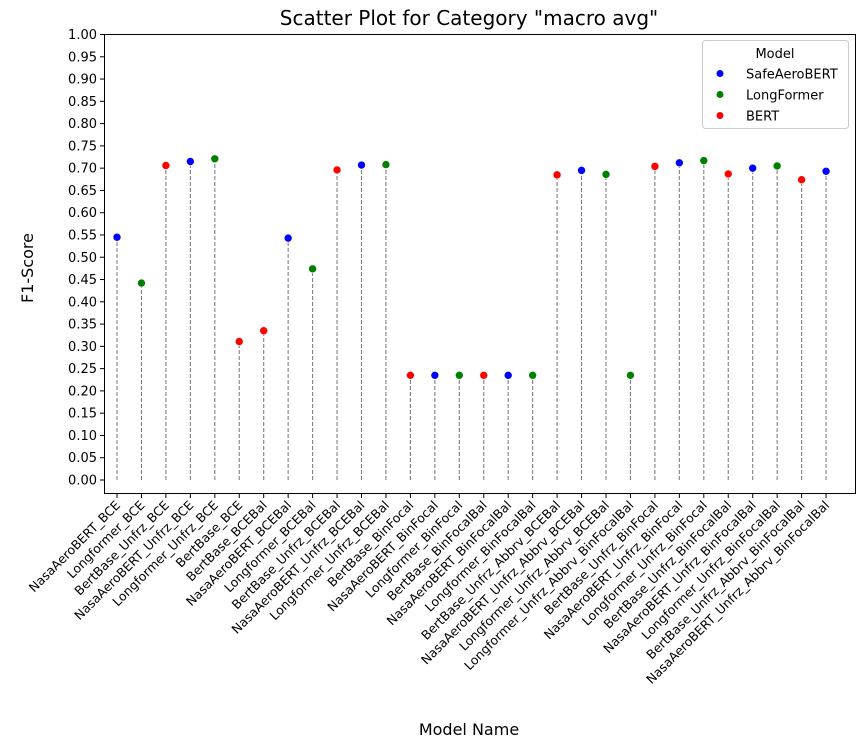 The width and height of the screenshot is (866, 748). I want to click on y-axis-label: F1-Score, so click(27, 268).